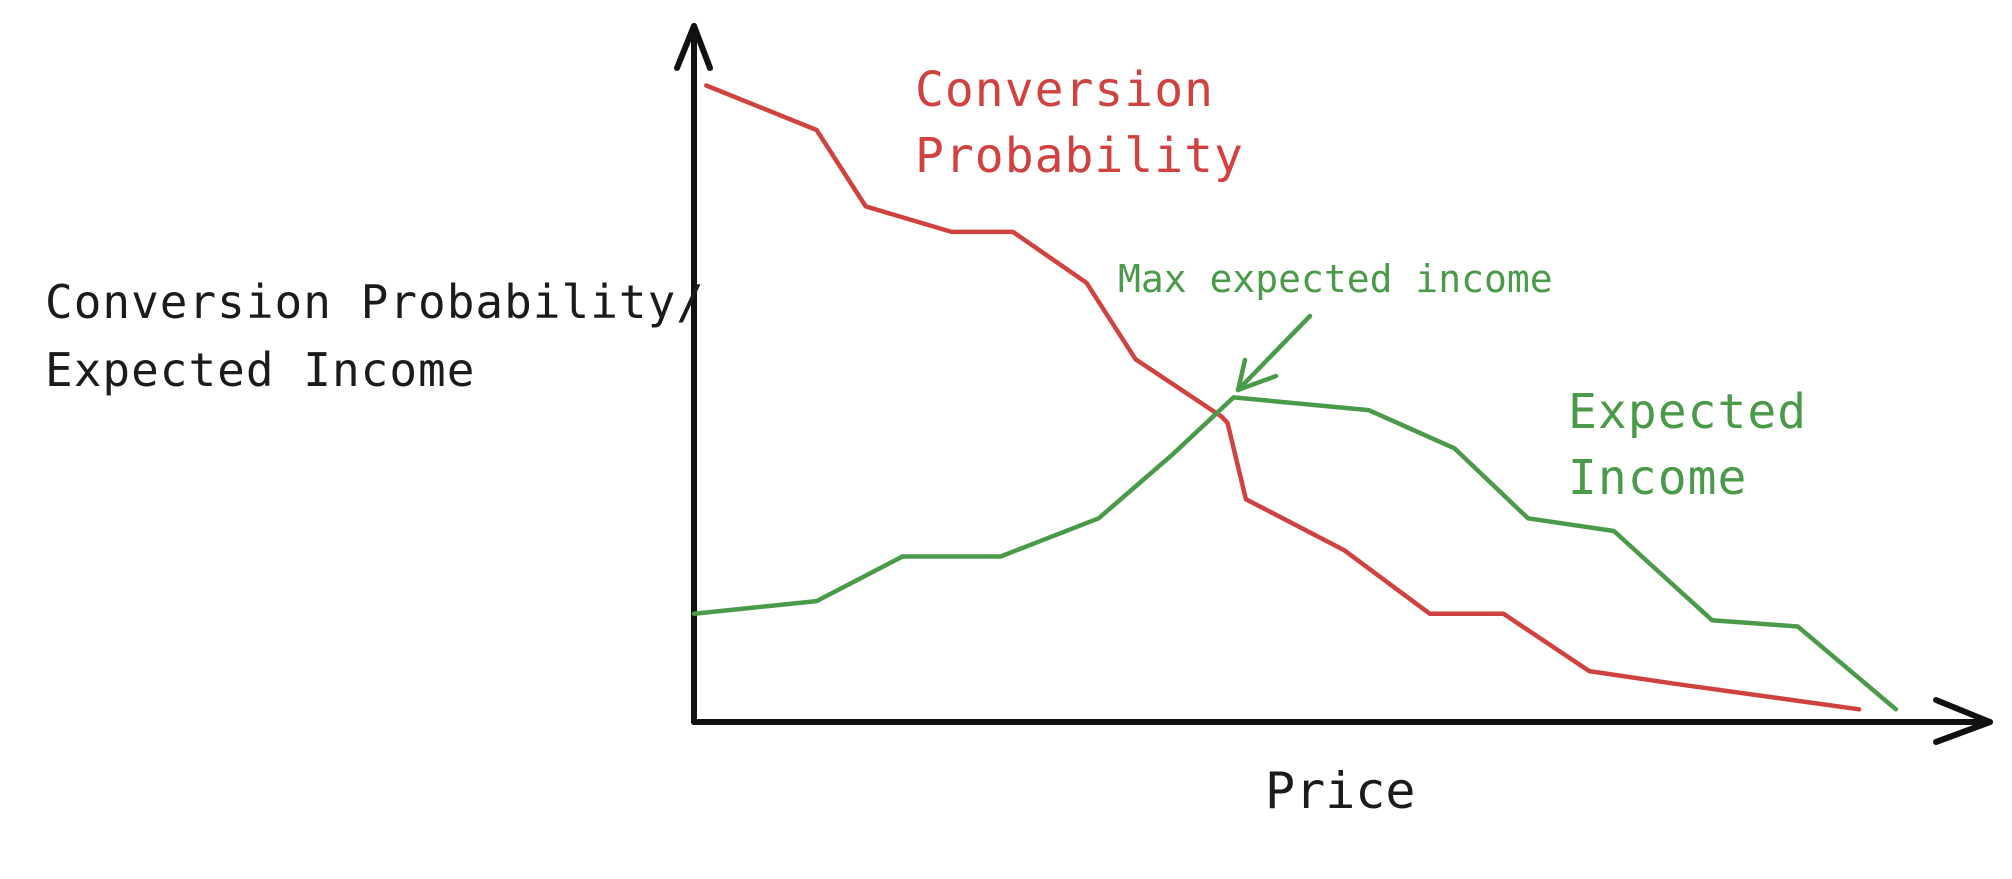 The width and height of the screenshot is (2012, 879). What do you see at coordinates (375, 302) in the screenshot?
I see `y-axis-label-line-1: Conversion Probability/` at bounding box center [375, 302].